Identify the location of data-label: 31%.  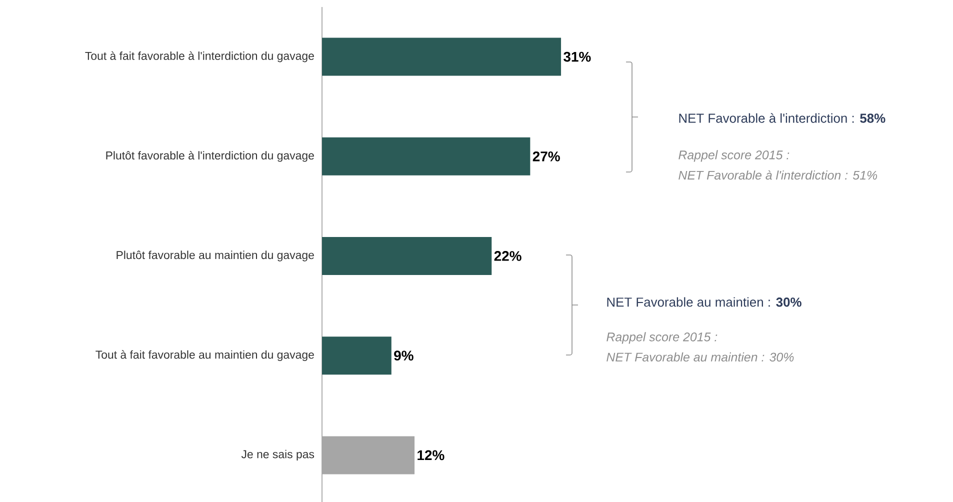
(577, 57).